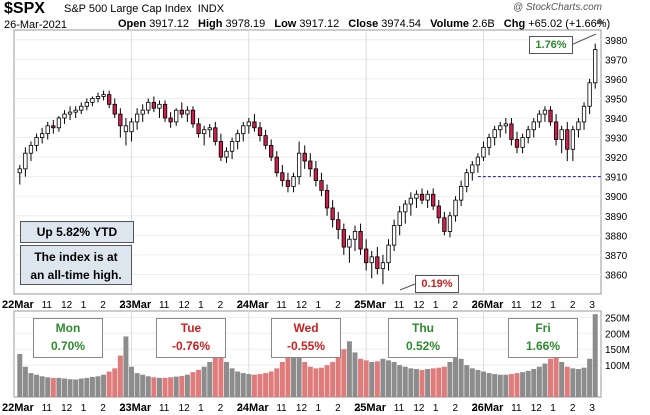  Describe the element at coordinates (338, 305) in the screenshot. I see `price-x-tick-label: 2` at that location.